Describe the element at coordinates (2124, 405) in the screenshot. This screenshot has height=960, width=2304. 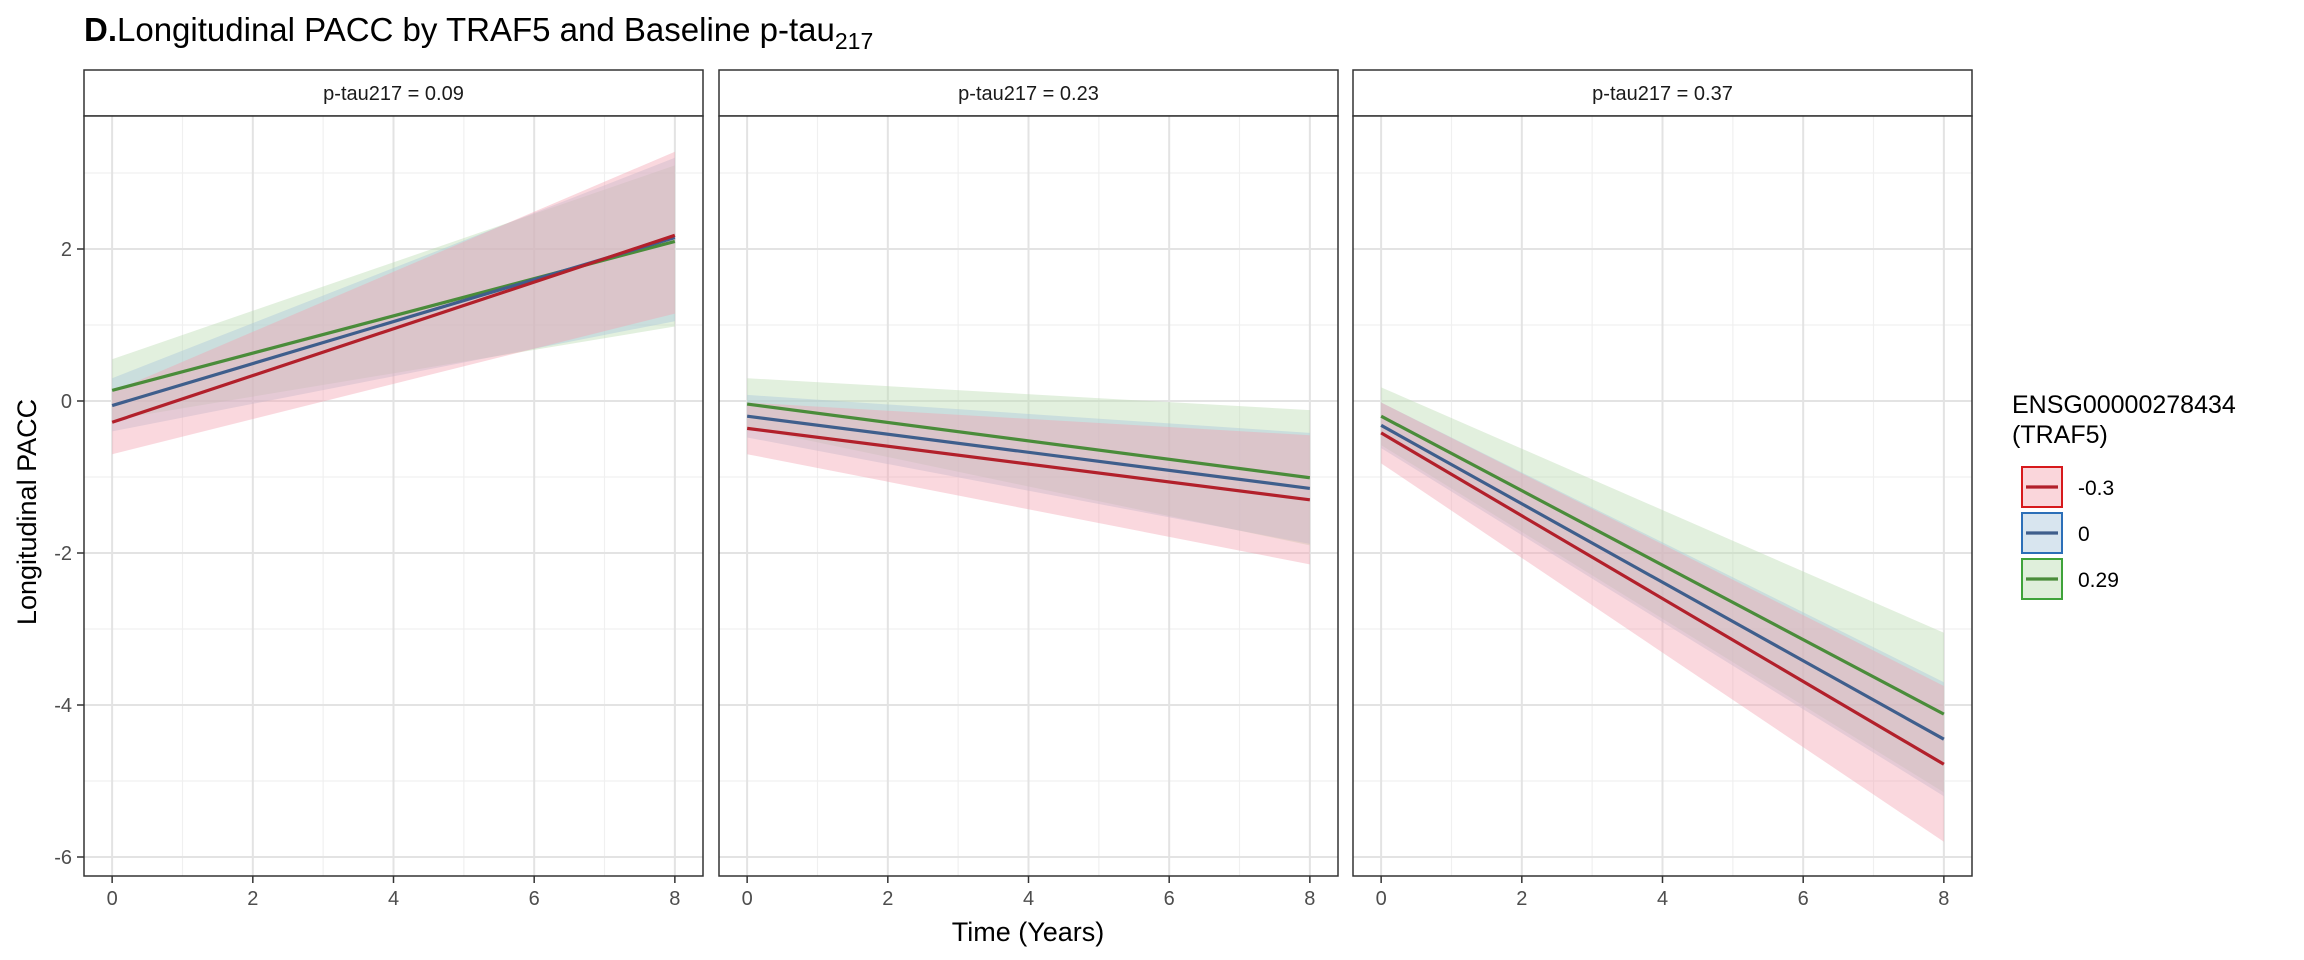
I see `legend-title-line1: ENSG00000278434` at that location.